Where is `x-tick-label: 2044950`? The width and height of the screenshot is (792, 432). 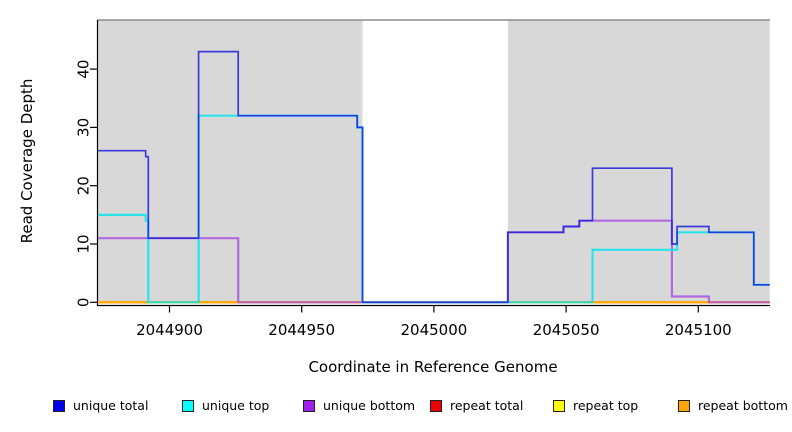
x-tick-label: 2044950 is located at coordinates (301, 330).